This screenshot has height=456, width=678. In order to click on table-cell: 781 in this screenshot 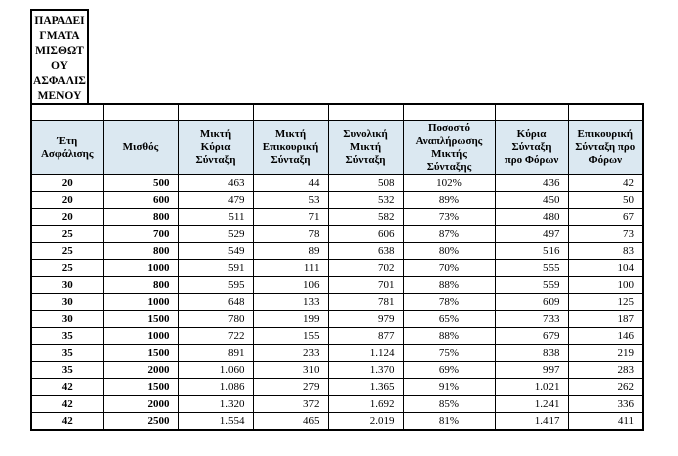, I will do `click(365, 302)`.